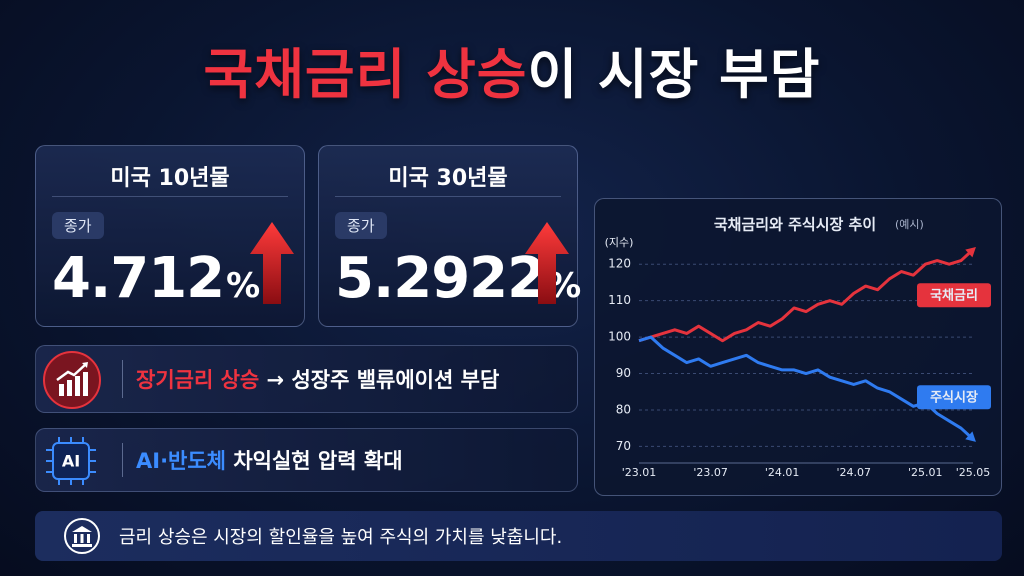  I want to click on legend-label: 주식시장, so click(954, 398).